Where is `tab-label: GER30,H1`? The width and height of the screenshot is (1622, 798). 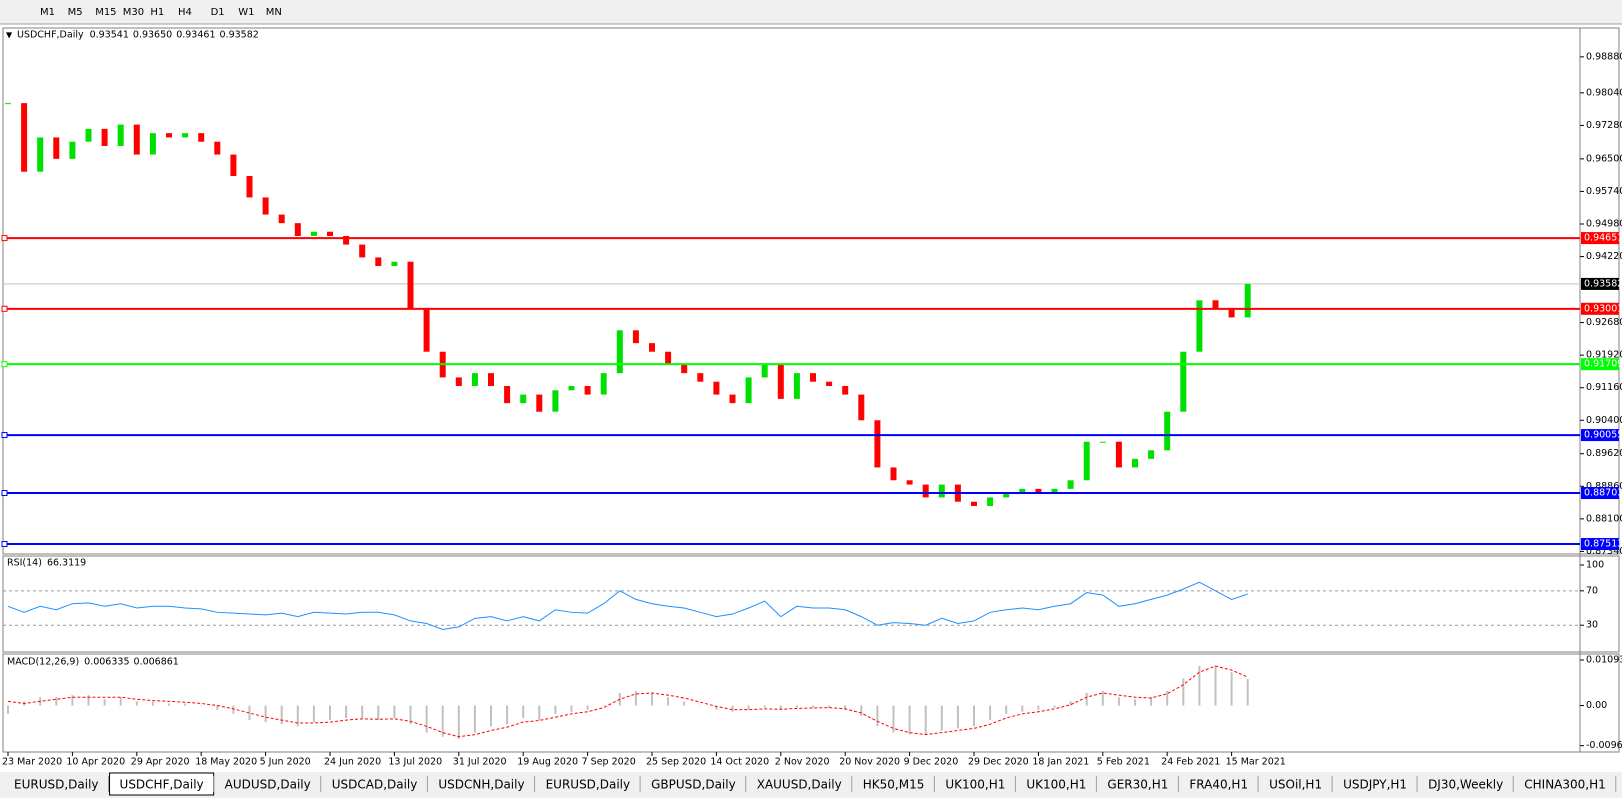 tab-label: GER30,H1 is located at coordinates (1137, 785).